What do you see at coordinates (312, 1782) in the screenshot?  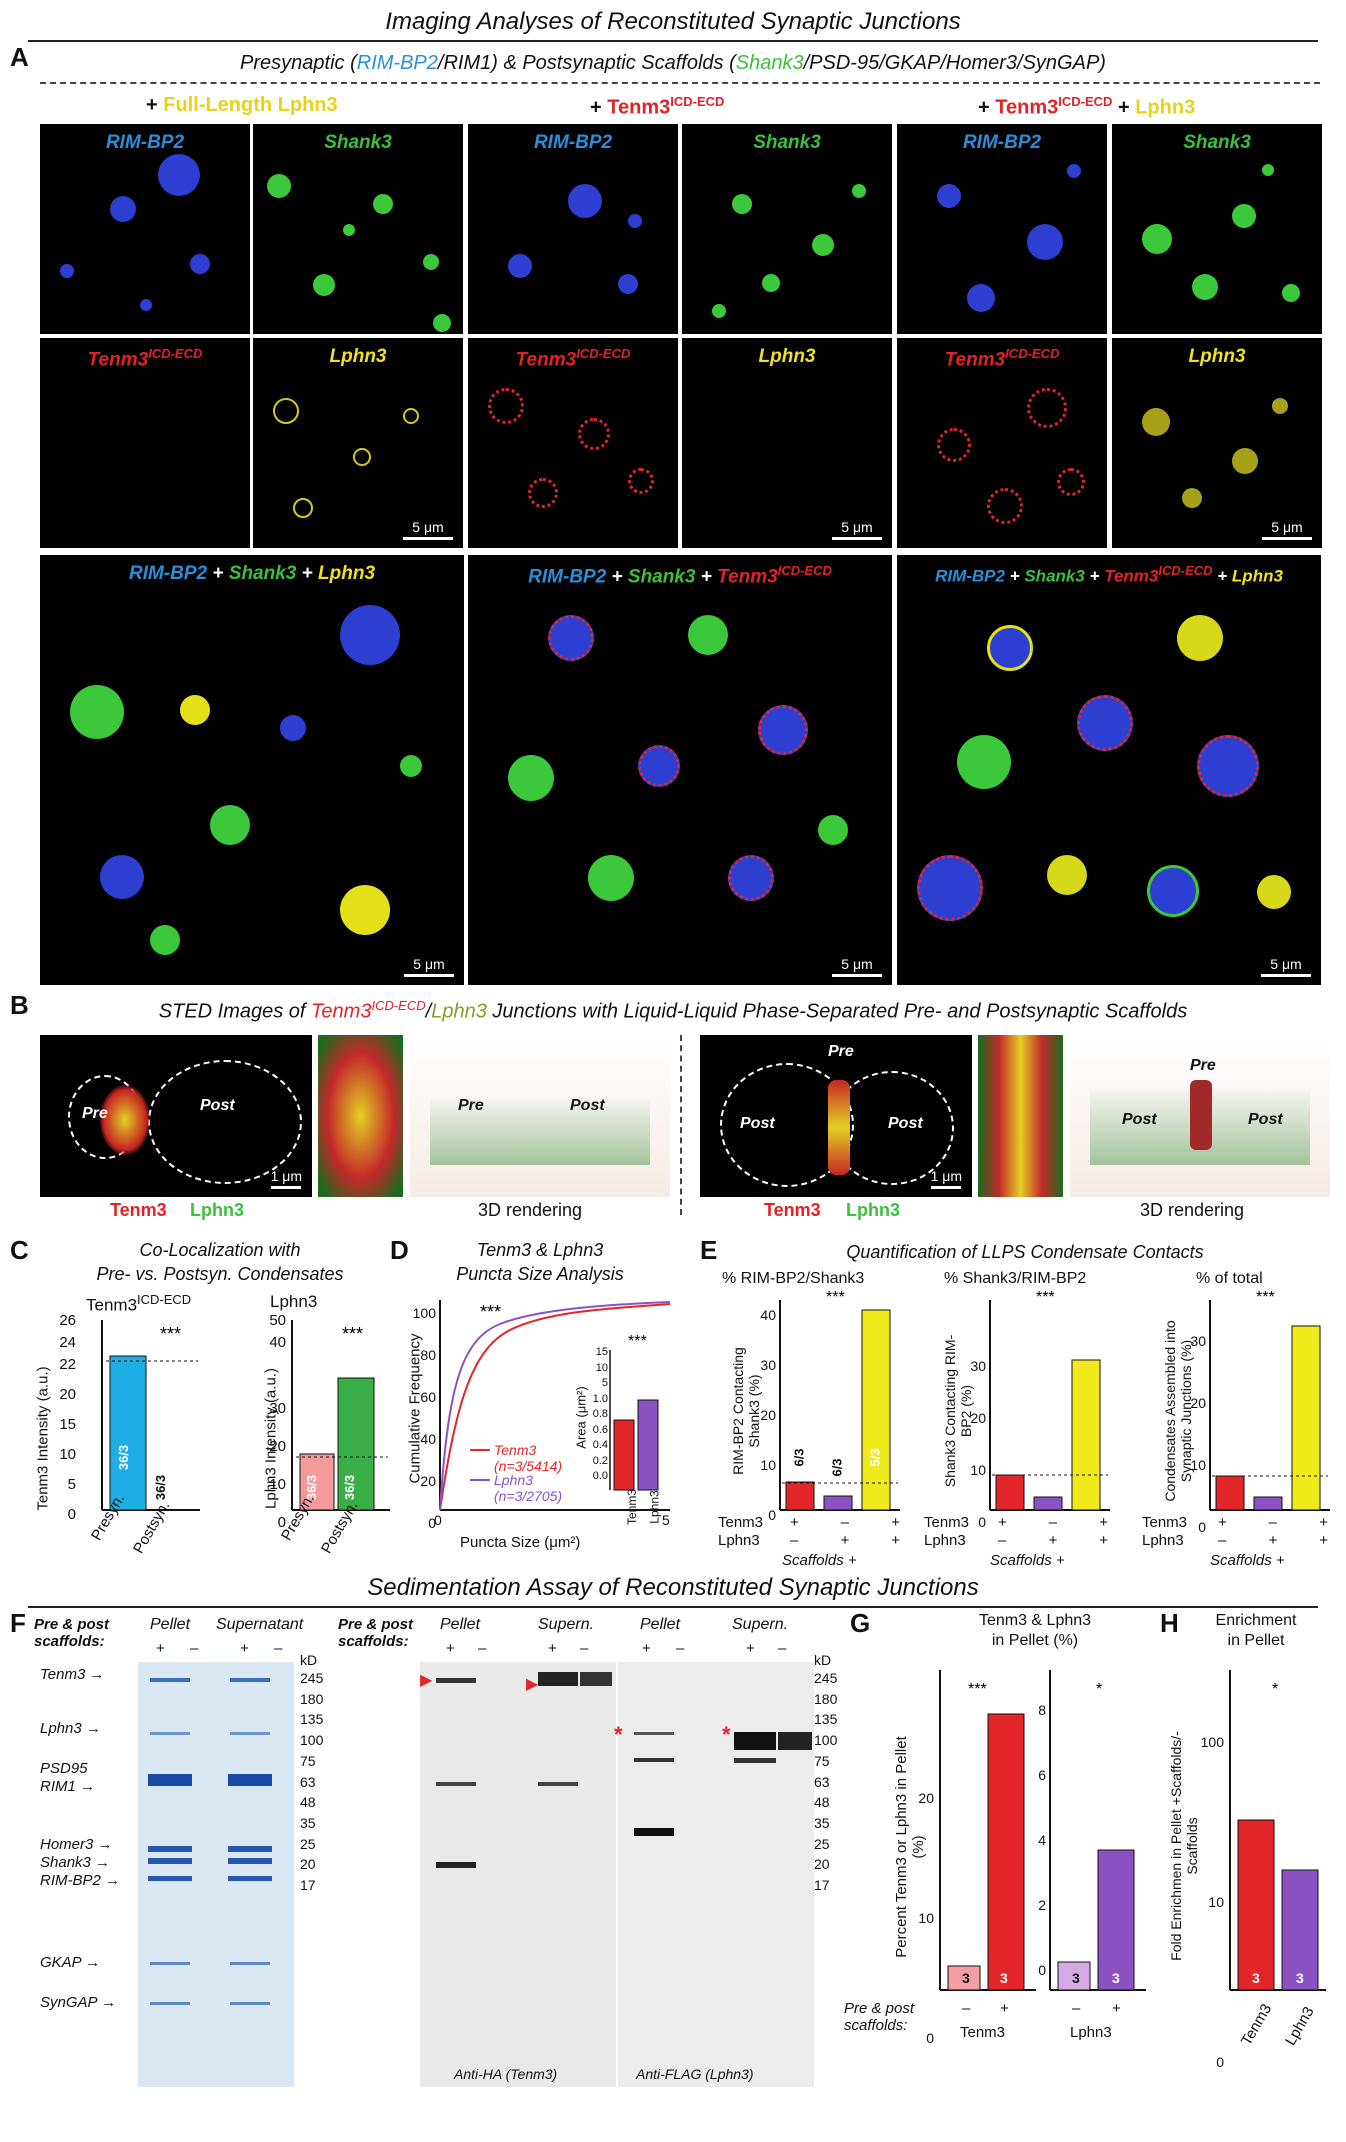 I see `f-markers-left: 245 180 135 100 75 63 48 35 25 20 17` at bounding box center [312, 1782].